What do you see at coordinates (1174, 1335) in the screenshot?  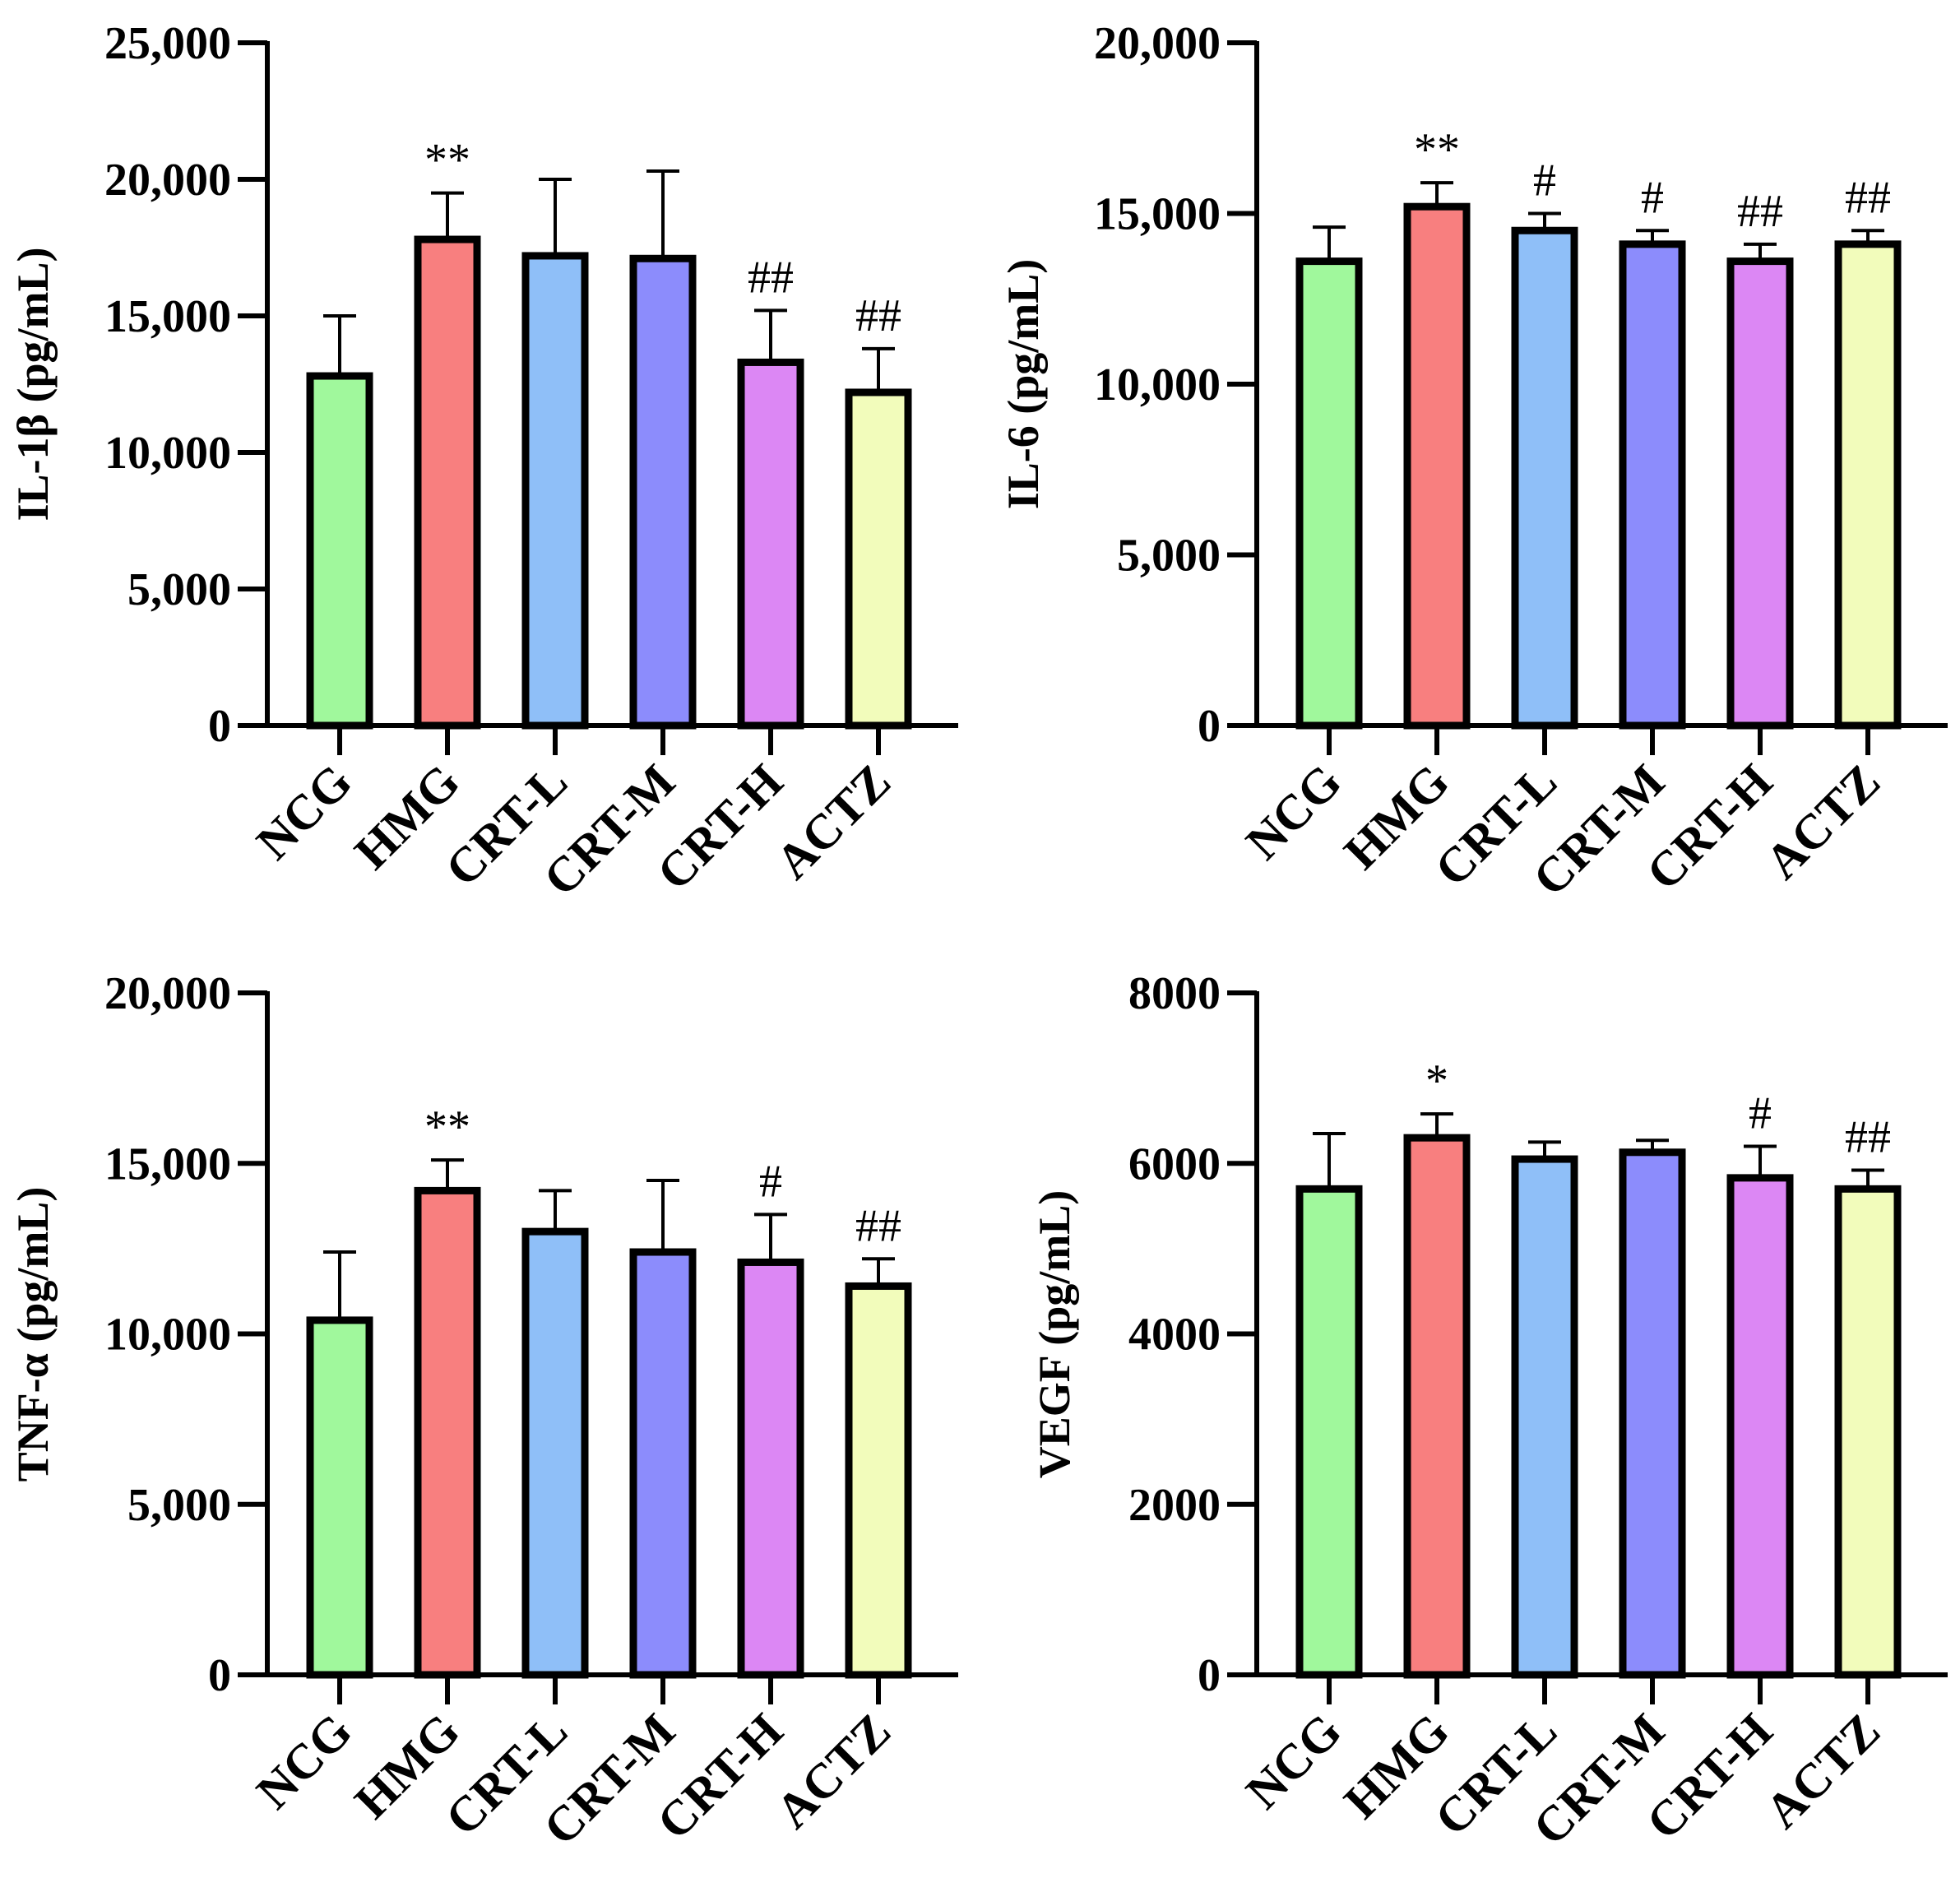 I see `y-tick-label: 4000` at bounding box center [1174, 1335].